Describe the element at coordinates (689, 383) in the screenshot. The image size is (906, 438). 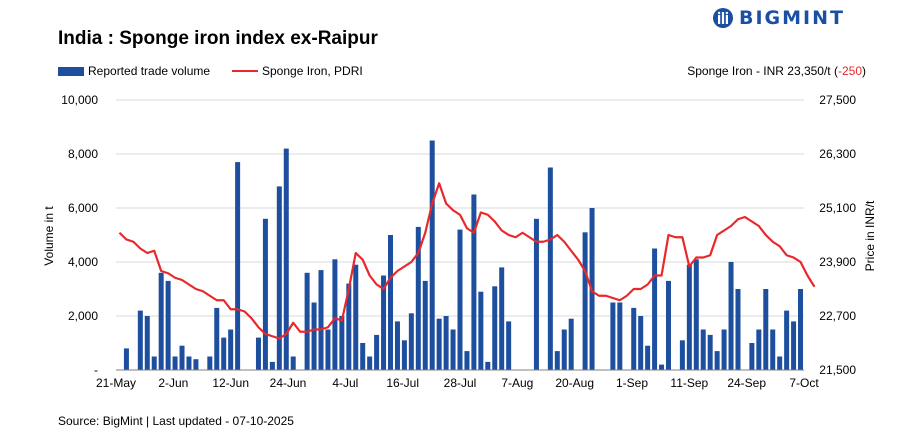
I see `x-tick-label: 11-Sep` at that location.